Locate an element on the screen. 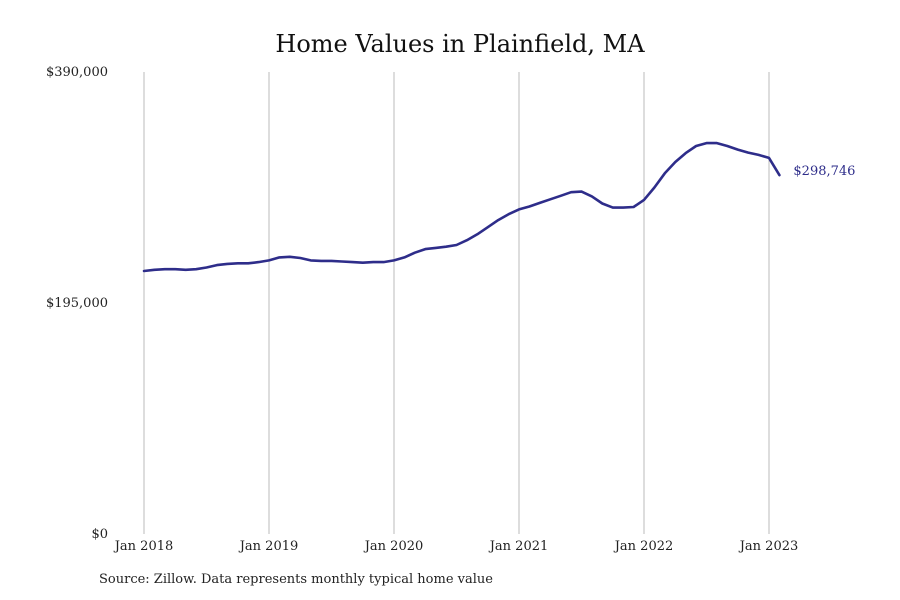 This screenshot has height=600, width=900. x-tick-label: Jan 2018 is located at coordinates (143, 546).